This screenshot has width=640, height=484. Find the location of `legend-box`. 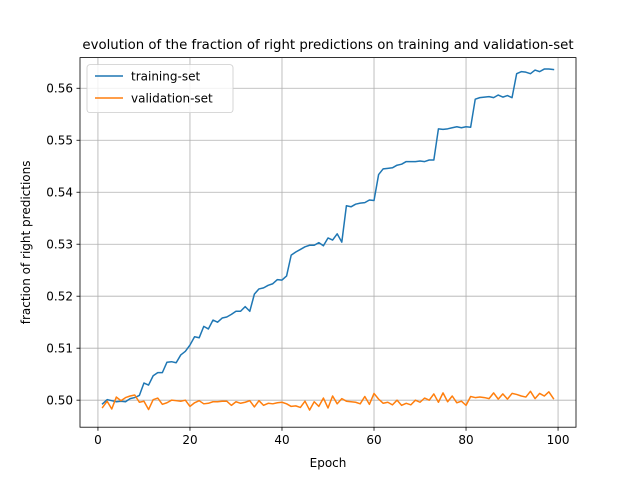

legend-box is located at coordinates (160, 88).